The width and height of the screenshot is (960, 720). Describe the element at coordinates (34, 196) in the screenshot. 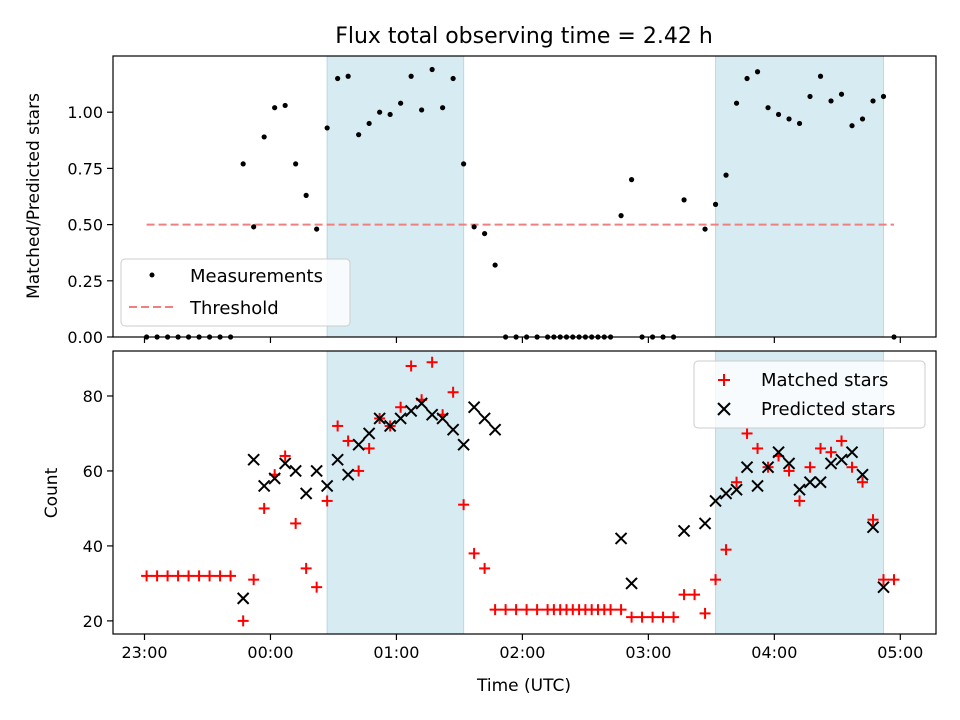

I see `ratio-y-axis-label: Matched/Predicted stars` at that location.